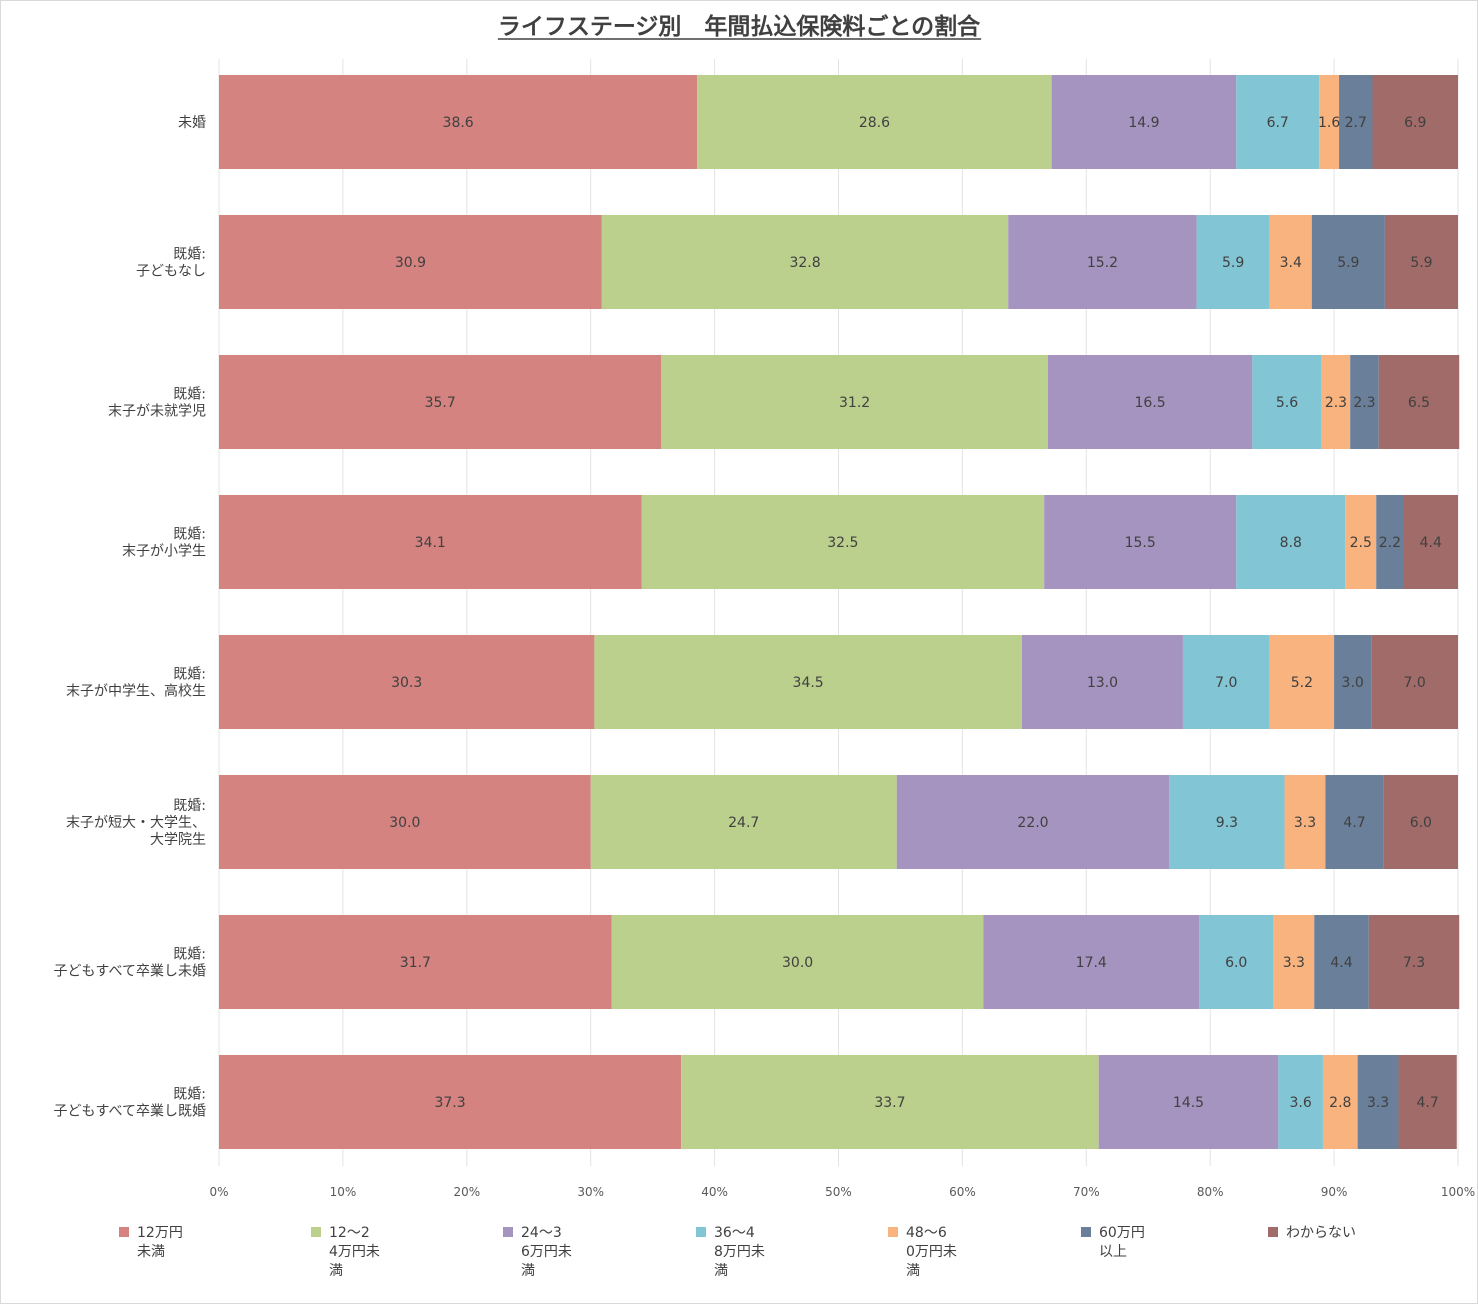 The height and width of the screenshot is (1305, 1478). Describe the element at coordinates (874, 123) in the screenshot. I see `data-label: 28.6` at that location.